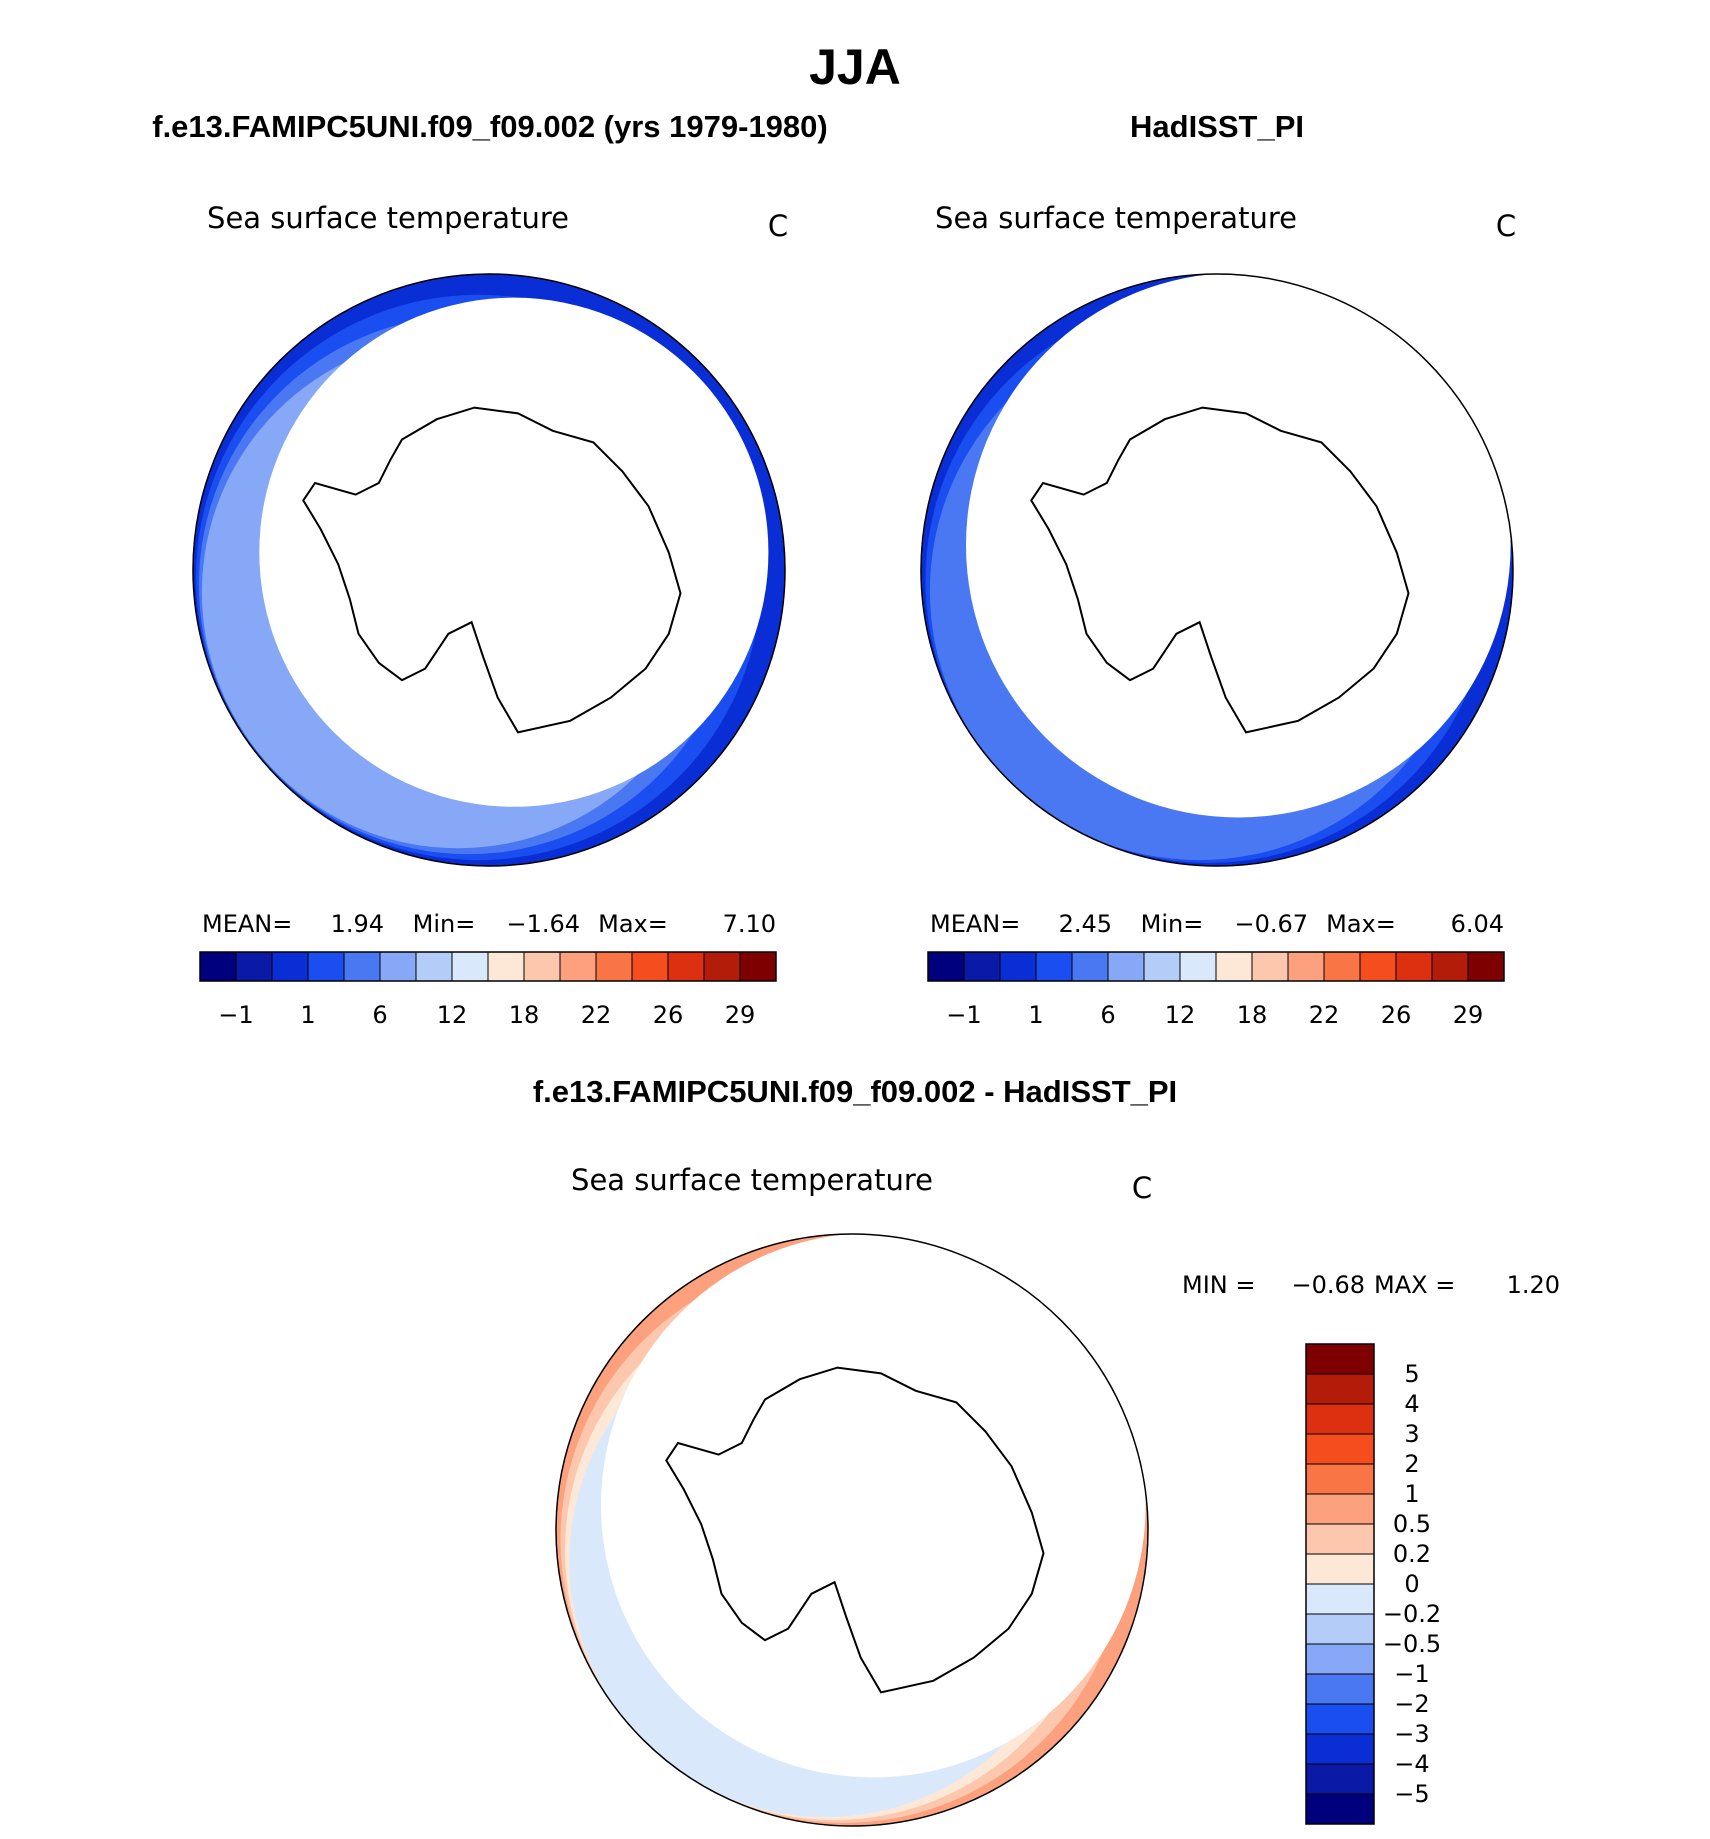  I want to click on panel-1-stat-max-label: Max=, so click(633, 924).